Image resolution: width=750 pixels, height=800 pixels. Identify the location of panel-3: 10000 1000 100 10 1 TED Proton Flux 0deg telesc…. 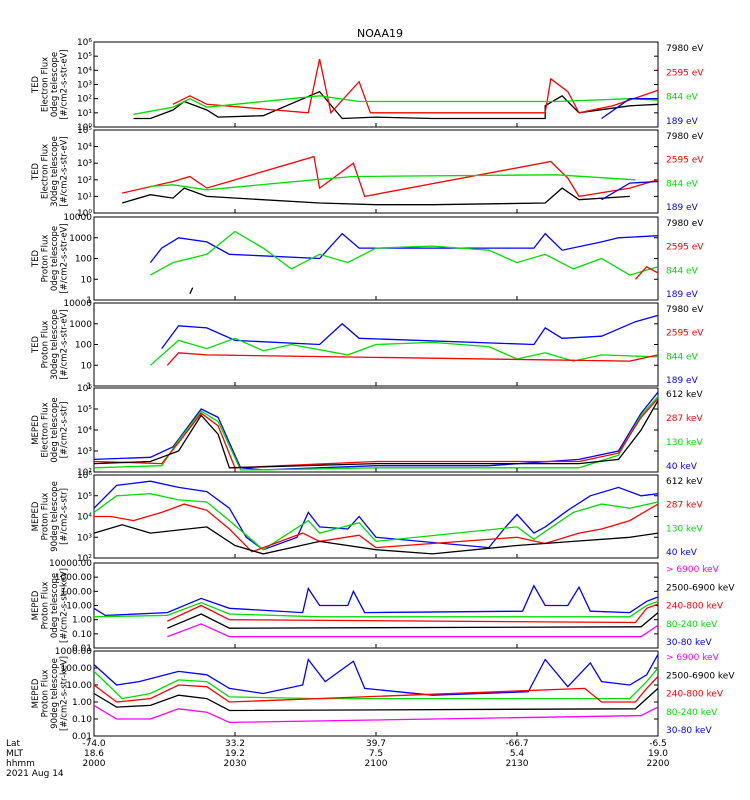
(367, 259).